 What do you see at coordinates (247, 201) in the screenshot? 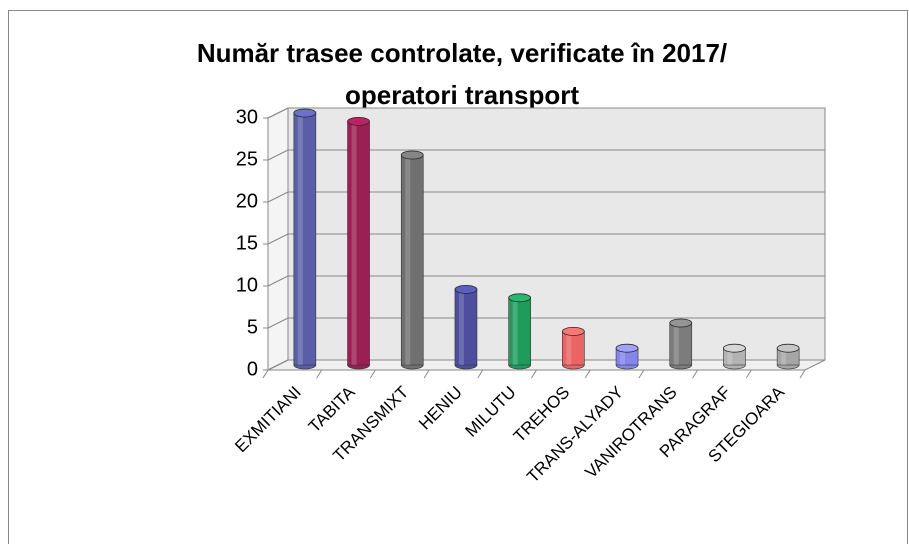
I see `y-tick-label: 20` at bounding box center [247, 201].